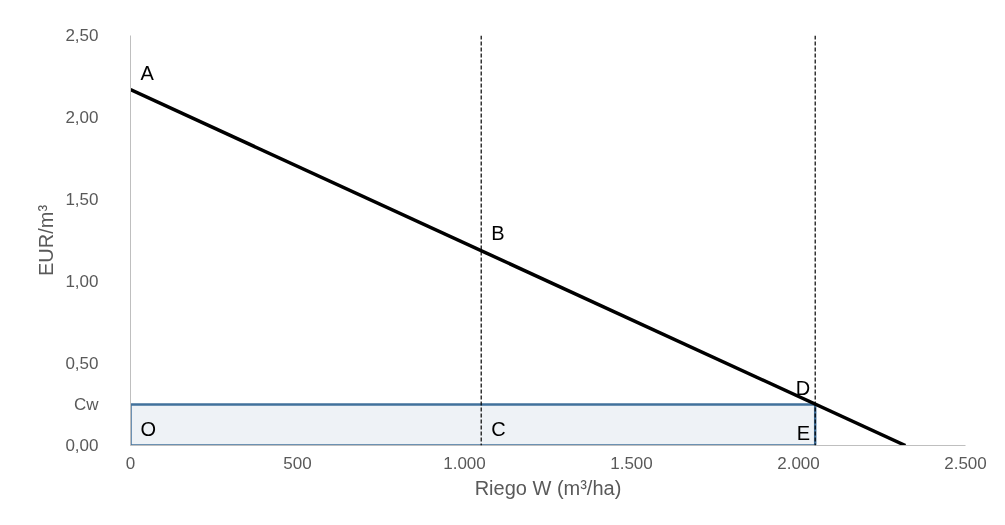 The image size is (1005, 525). What do you see at coordinates (798, 463) in the screenshot?
I see `x-tick-label: 2.000` at bounding box center [798, 463].